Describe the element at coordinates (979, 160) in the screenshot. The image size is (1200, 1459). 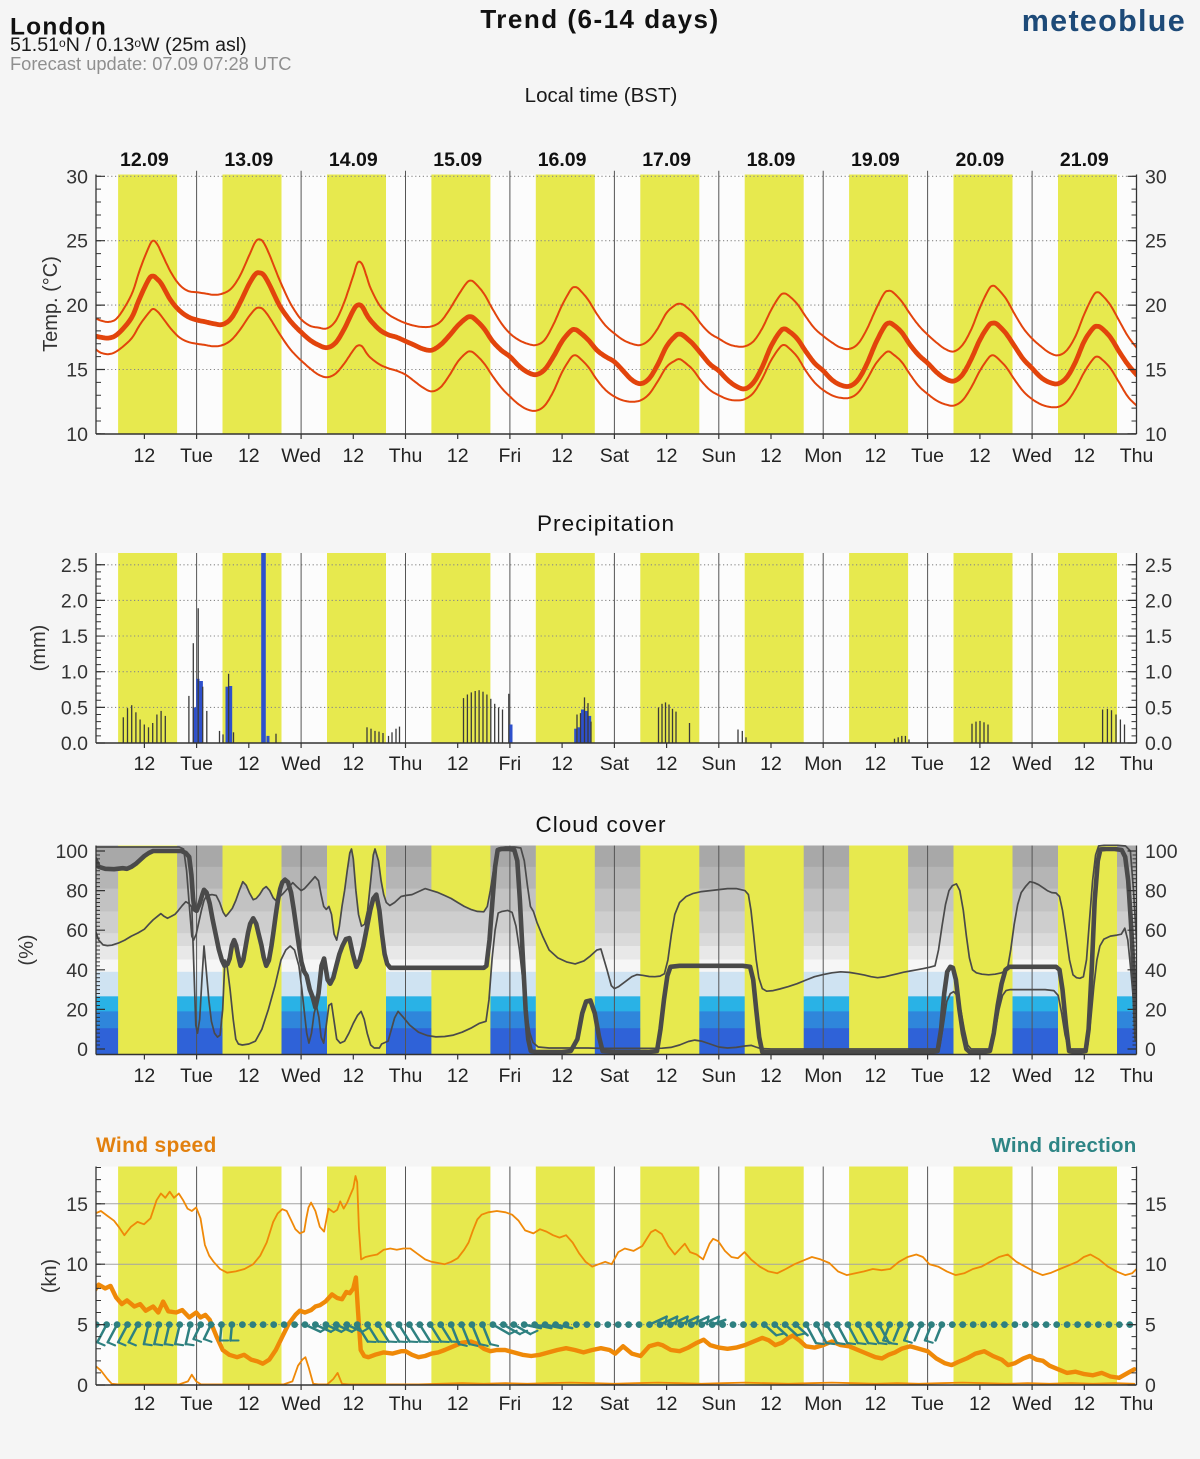
I see `svg-text: 20.09` at that location.